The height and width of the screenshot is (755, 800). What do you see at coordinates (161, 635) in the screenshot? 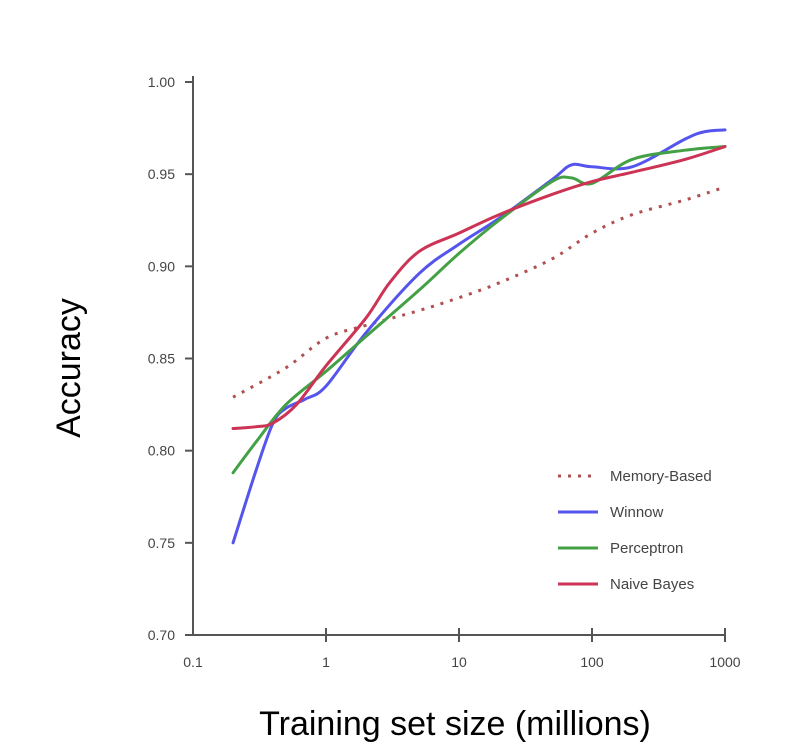
I see `y-tick-label: 0.70` at bounding box center [161, 635].